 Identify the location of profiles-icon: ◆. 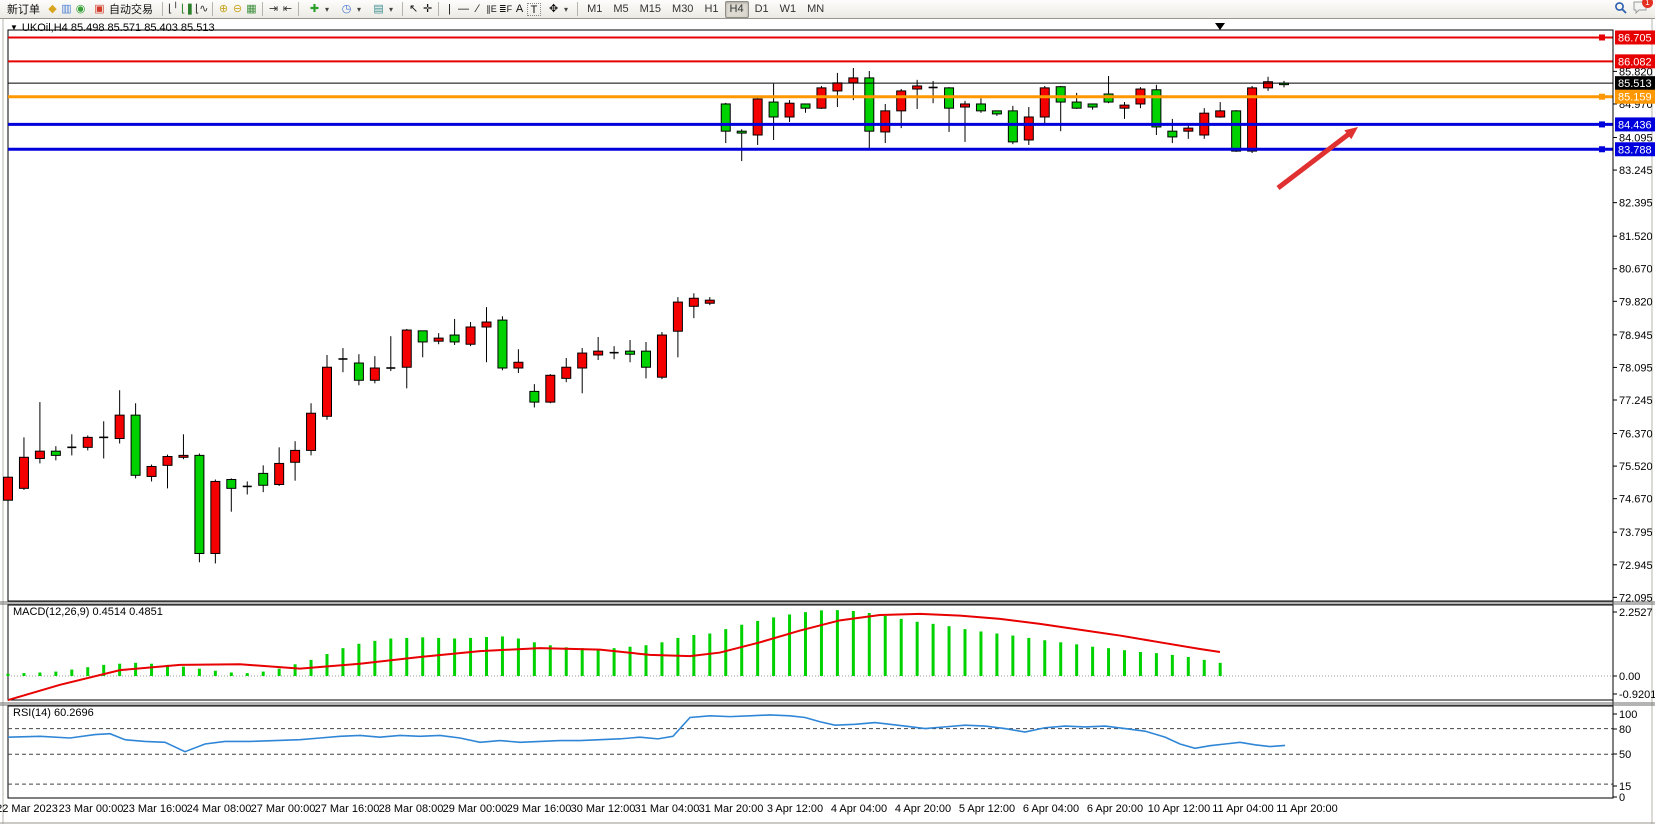
(52, 8).